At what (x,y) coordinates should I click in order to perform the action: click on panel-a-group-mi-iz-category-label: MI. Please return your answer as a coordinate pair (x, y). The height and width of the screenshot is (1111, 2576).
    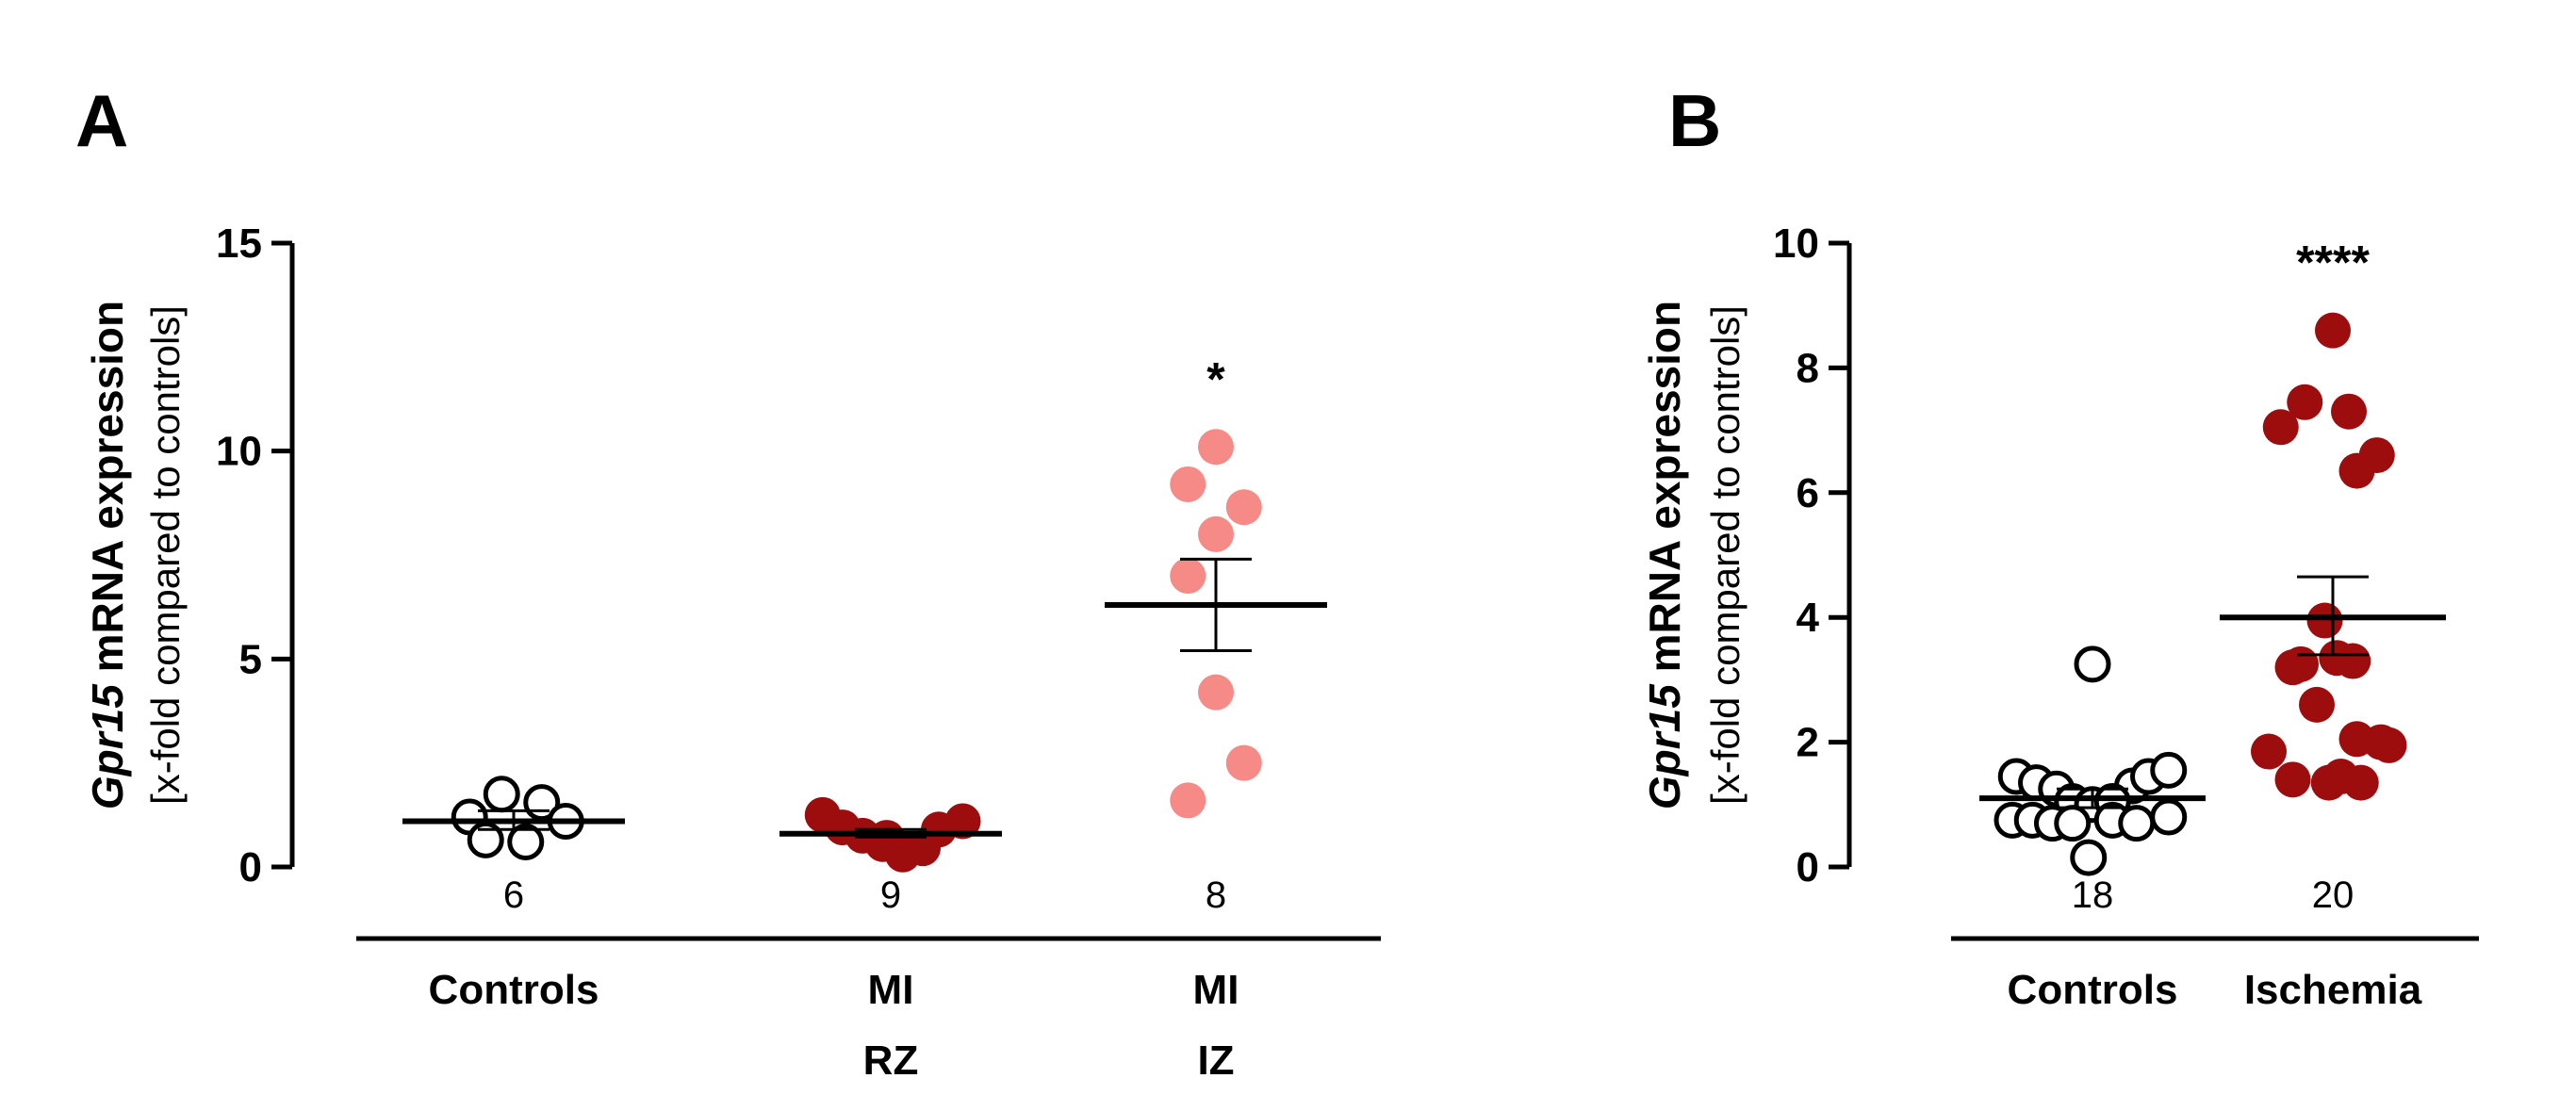
    Looking at the image, I should click on (1216, 990).